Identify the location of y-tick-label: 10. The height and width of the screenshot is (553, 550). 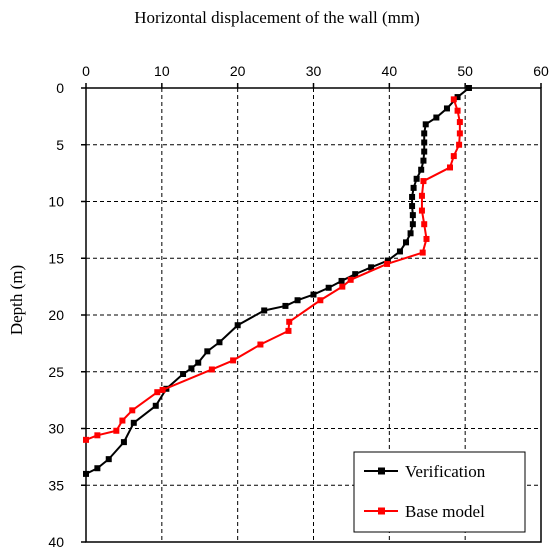
(56, 202).